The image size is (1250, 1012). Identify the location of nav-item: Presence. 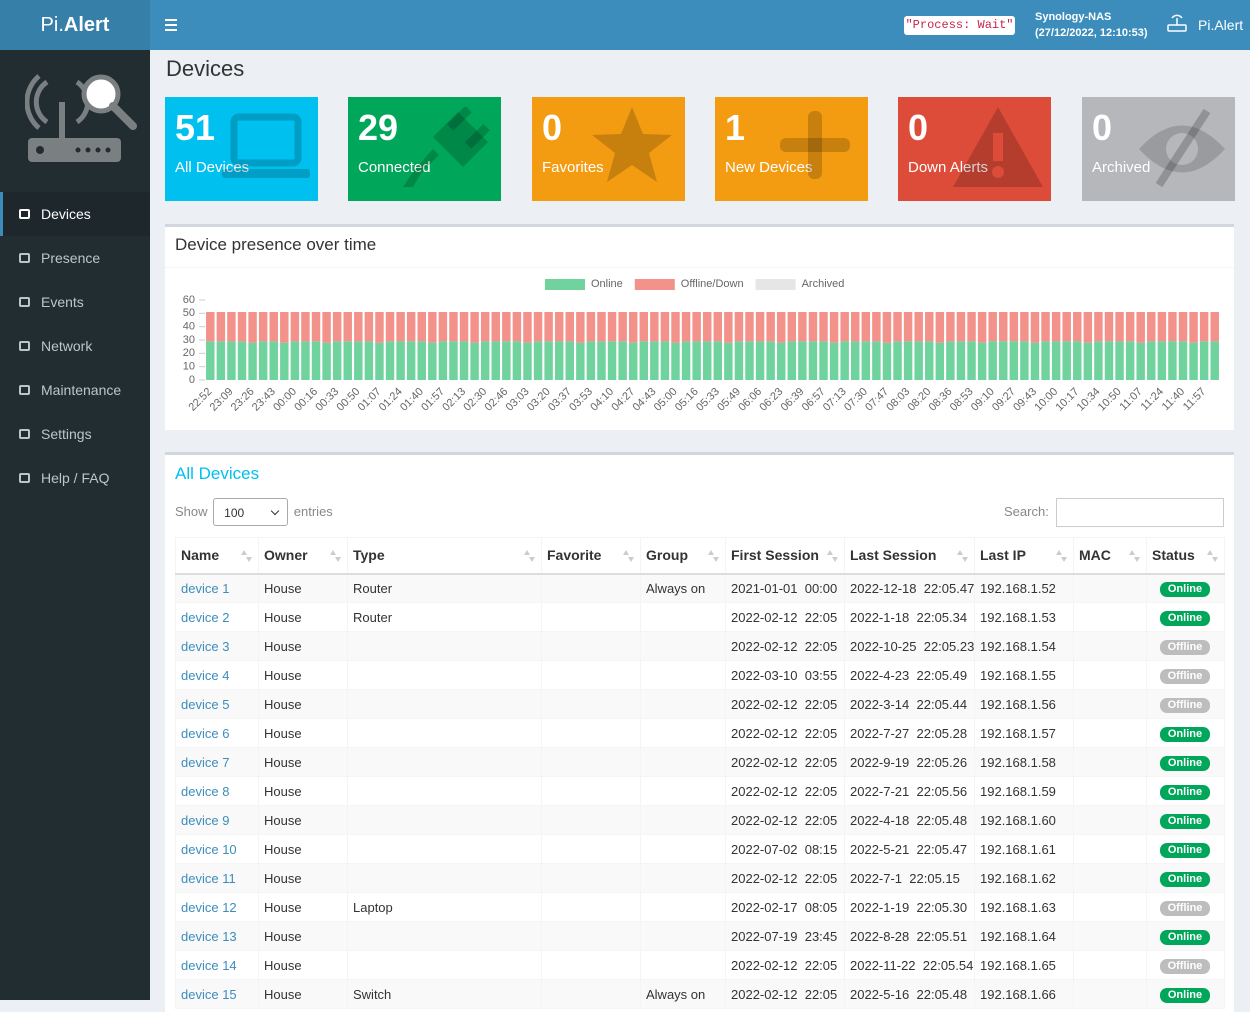
(75, 258).